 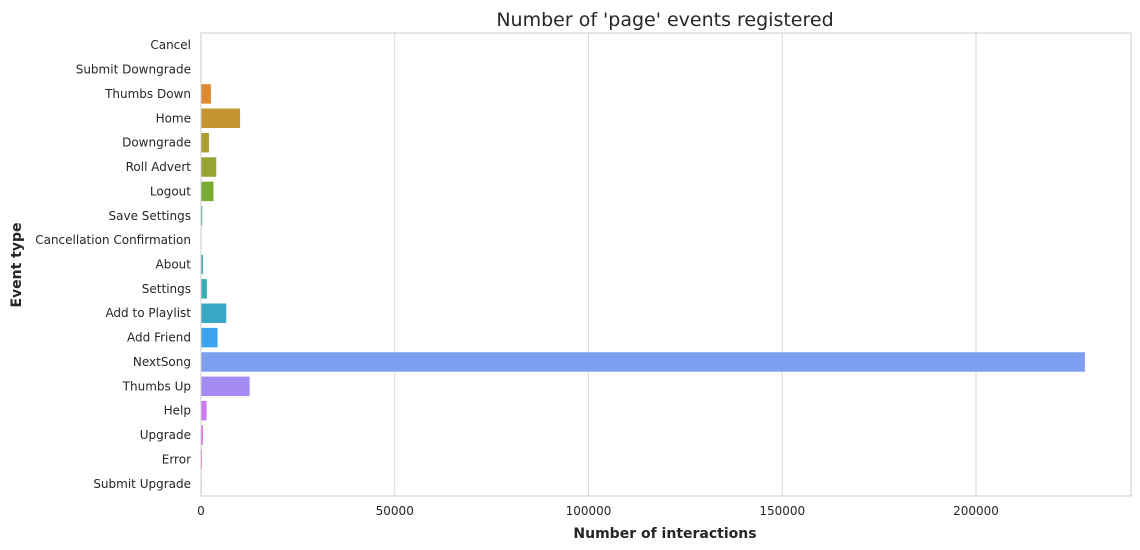 What do you see at coordinates (202, 435) in the screenshot?
I see `bar-upgrade` at bounding box center [202, 435].